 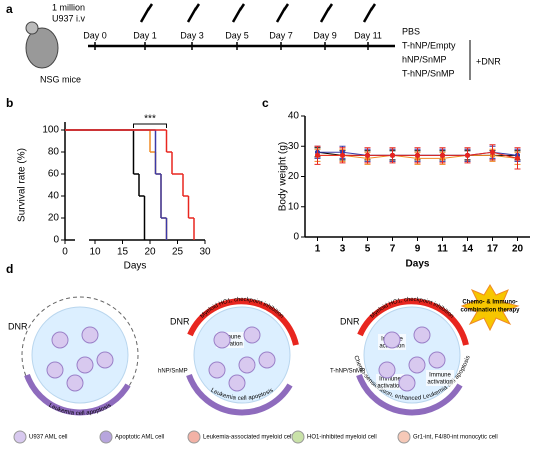 I want to click on panel-label: d, so click(x=9, y=269).